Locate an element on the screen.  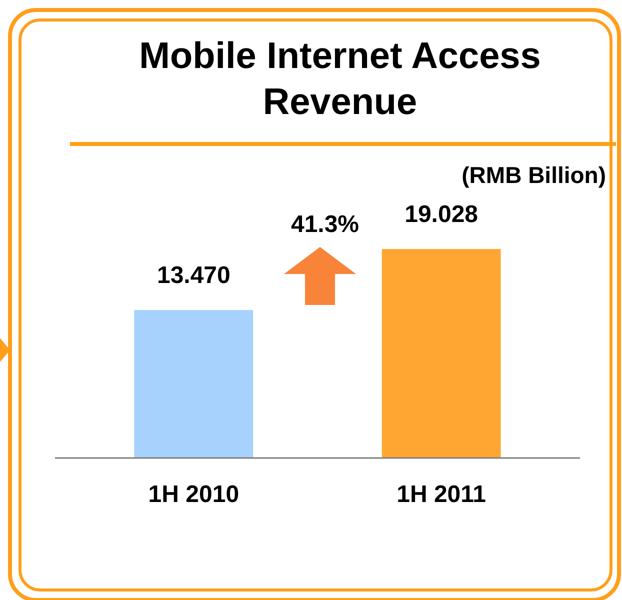
chart-subtitle: (RMB Billion) is located at coordinates (534, 175).